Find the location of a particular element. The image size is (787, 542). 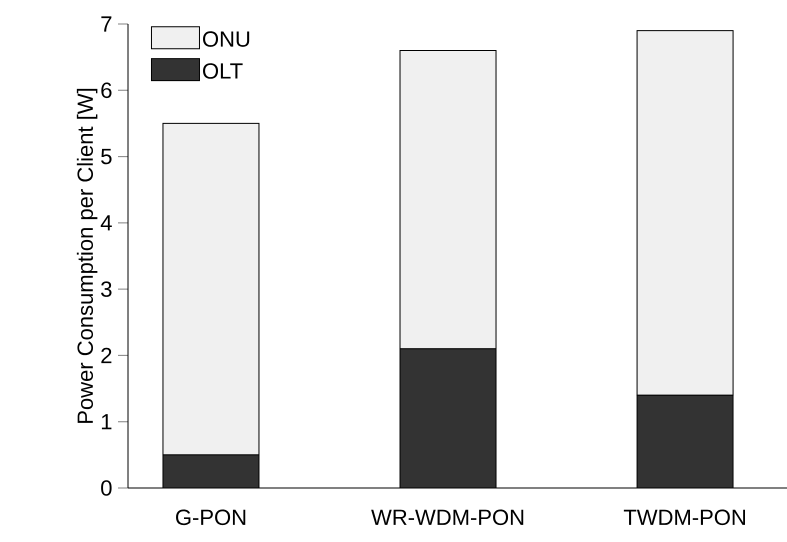

y-tick-label: 7 is located at coordinates (106, 24).